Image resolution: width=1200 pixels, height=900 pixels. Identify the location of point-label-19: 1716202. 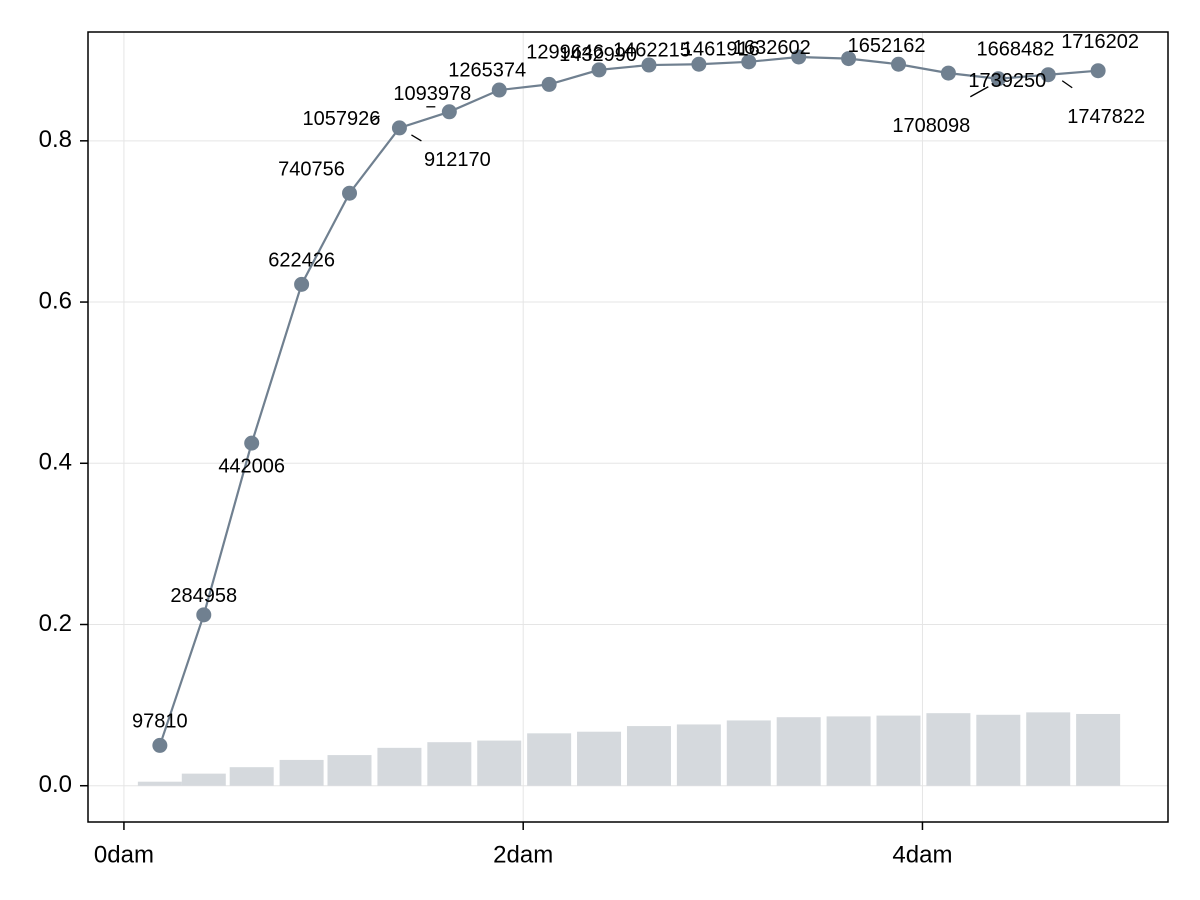
(1100, 42).